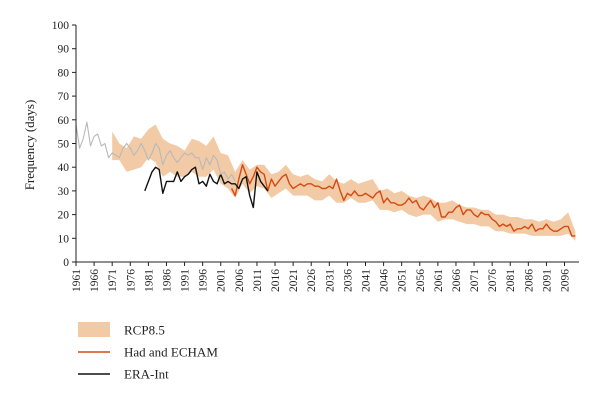 The image size is (600, 404). Describe the element at coordinates (149, 280) in the screenshot. I see `x-tick-label: 1981` at that location.